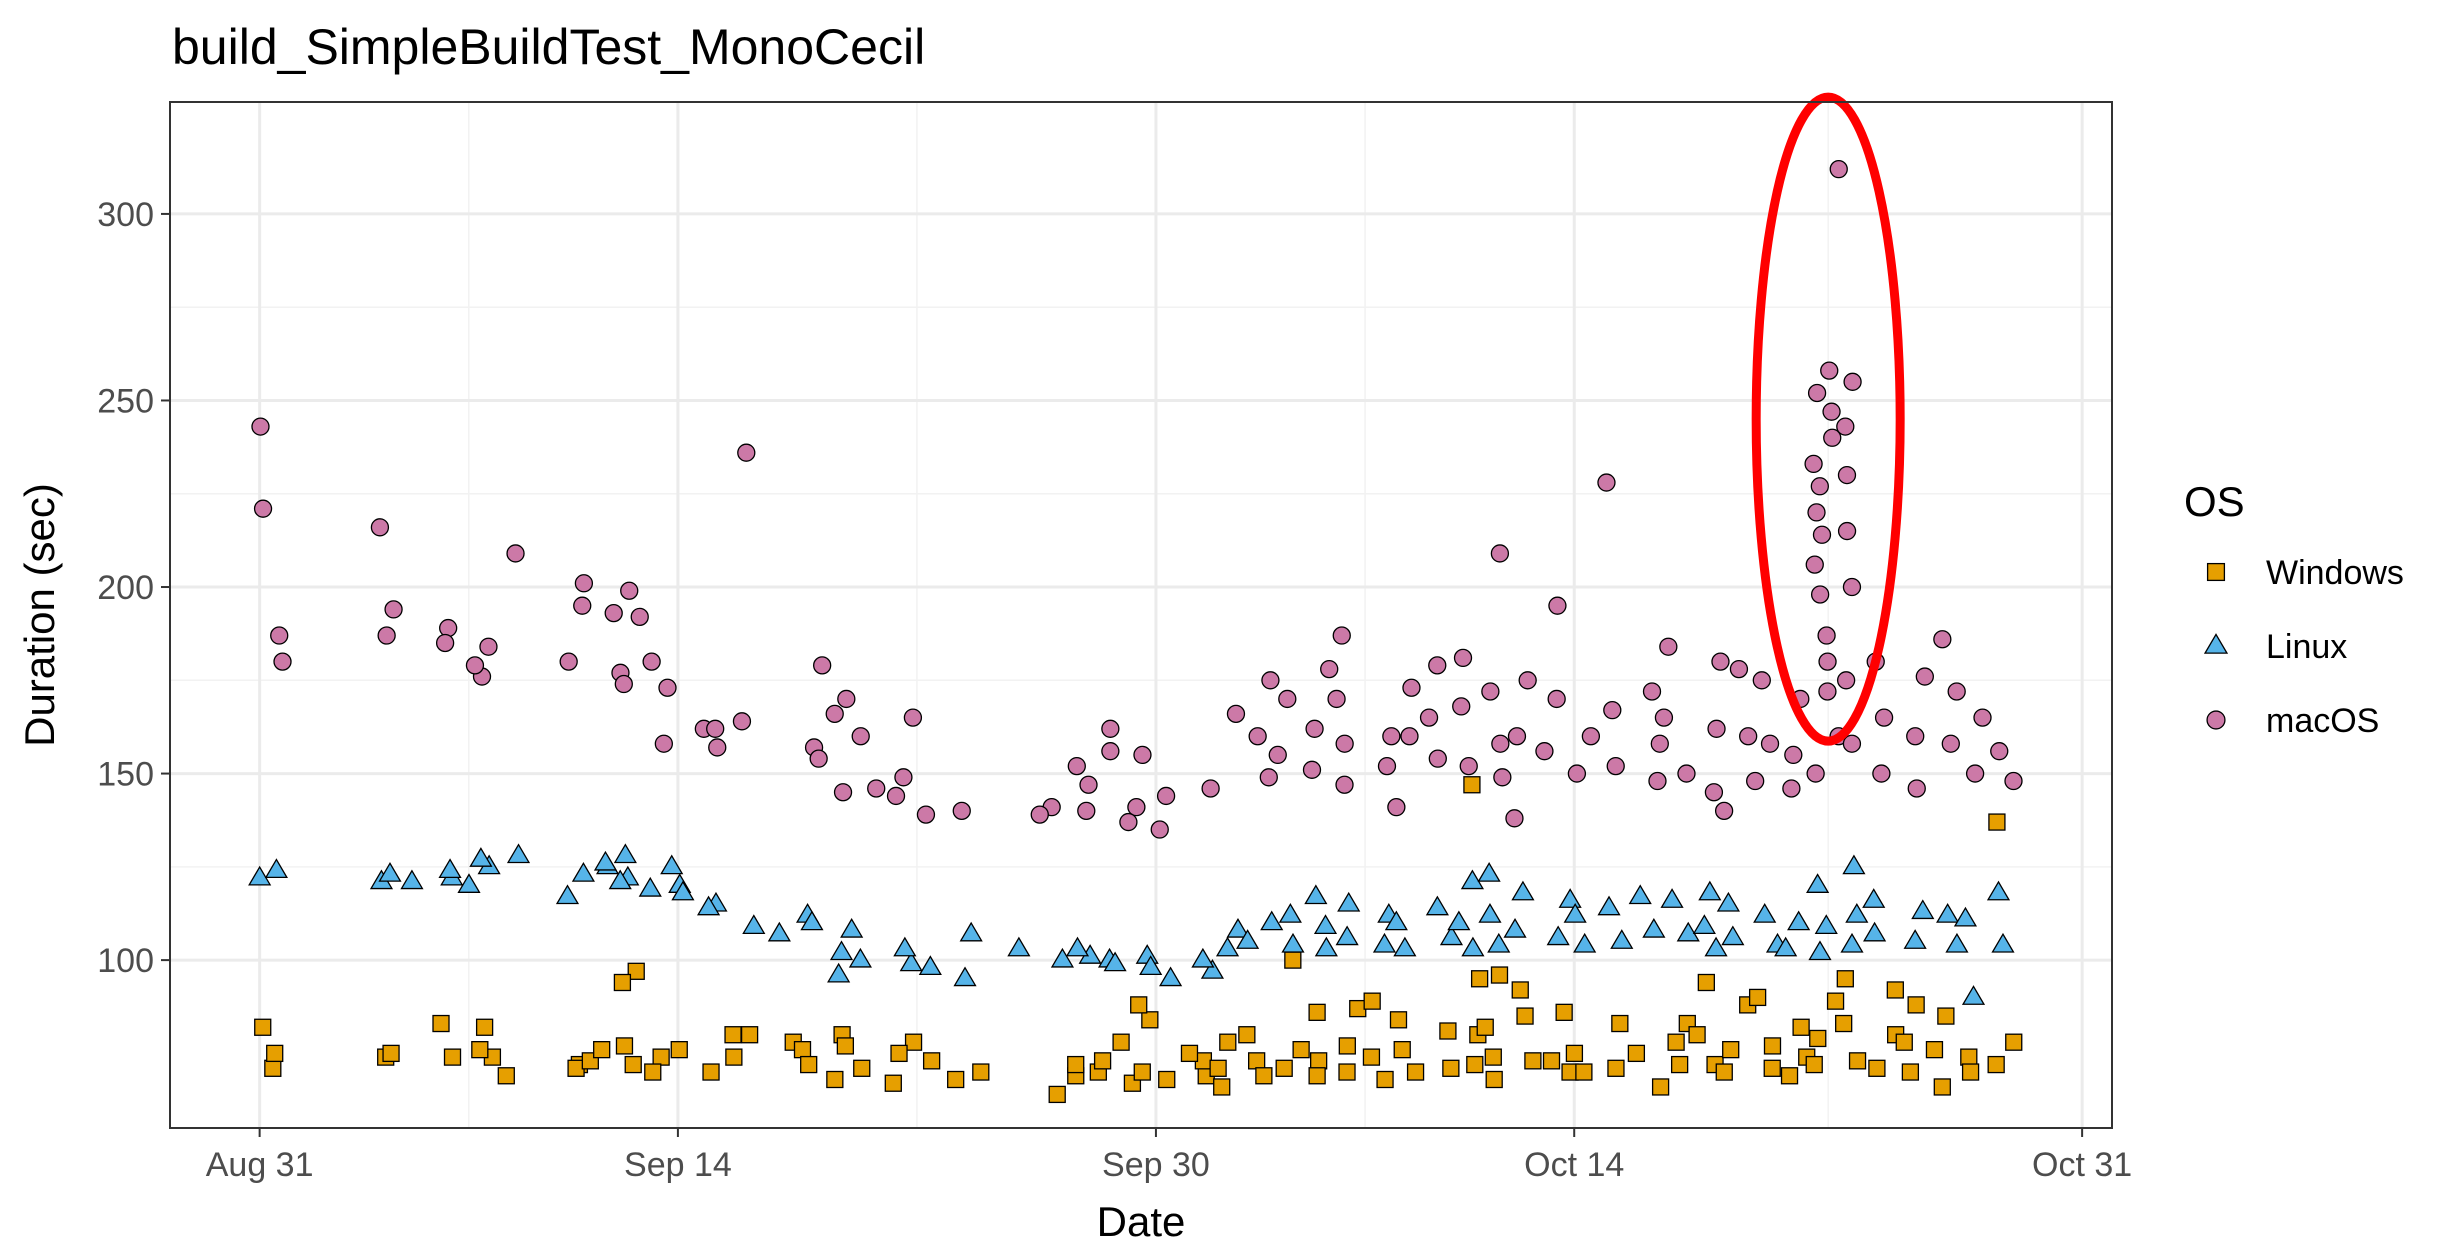  Describe the element at coordinates (1574, 1165) in the screenshot. I see `x-tick-label: Oct 14` at that location.